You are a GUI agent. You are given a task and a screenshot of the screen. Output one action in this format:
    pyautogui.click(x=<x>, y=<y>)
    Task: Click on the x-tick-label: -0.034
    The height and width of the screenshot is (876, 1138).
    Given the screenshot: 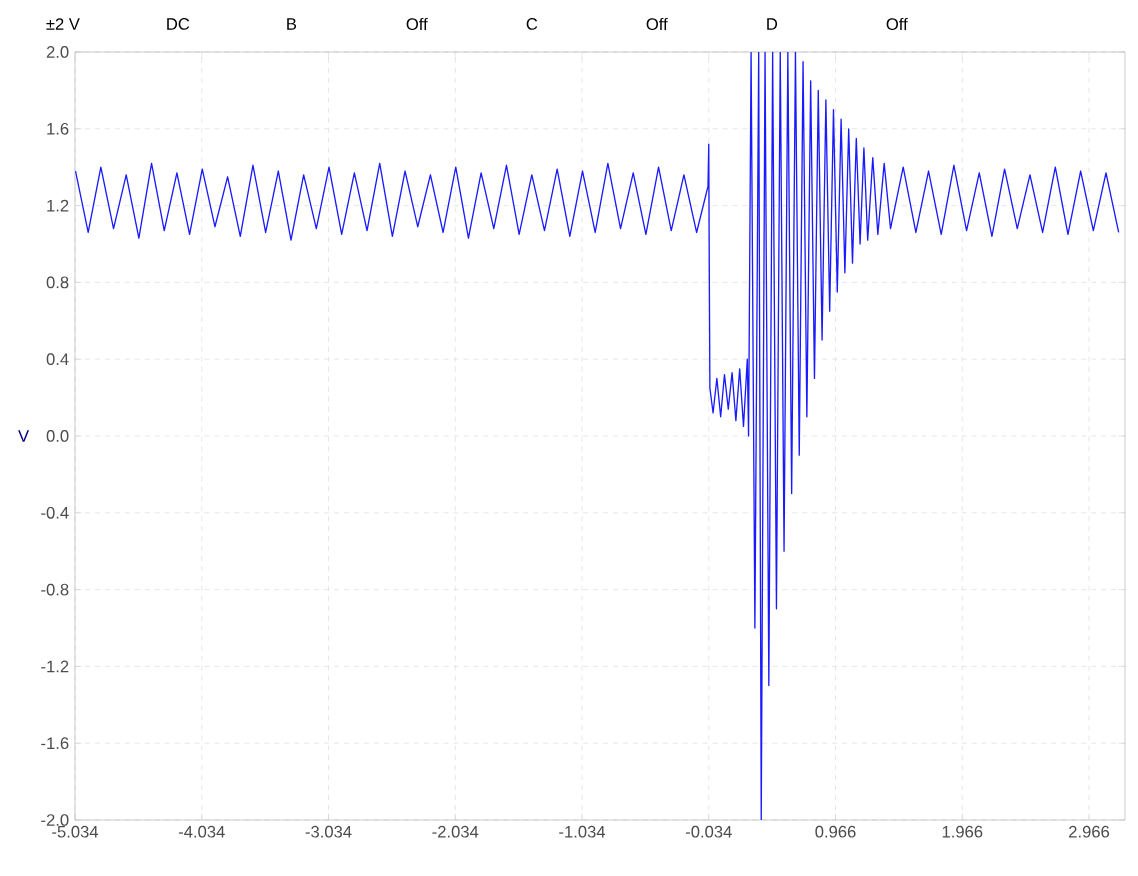 What is the action you would take?
    pyautogui.click(x=708, y=831)
    